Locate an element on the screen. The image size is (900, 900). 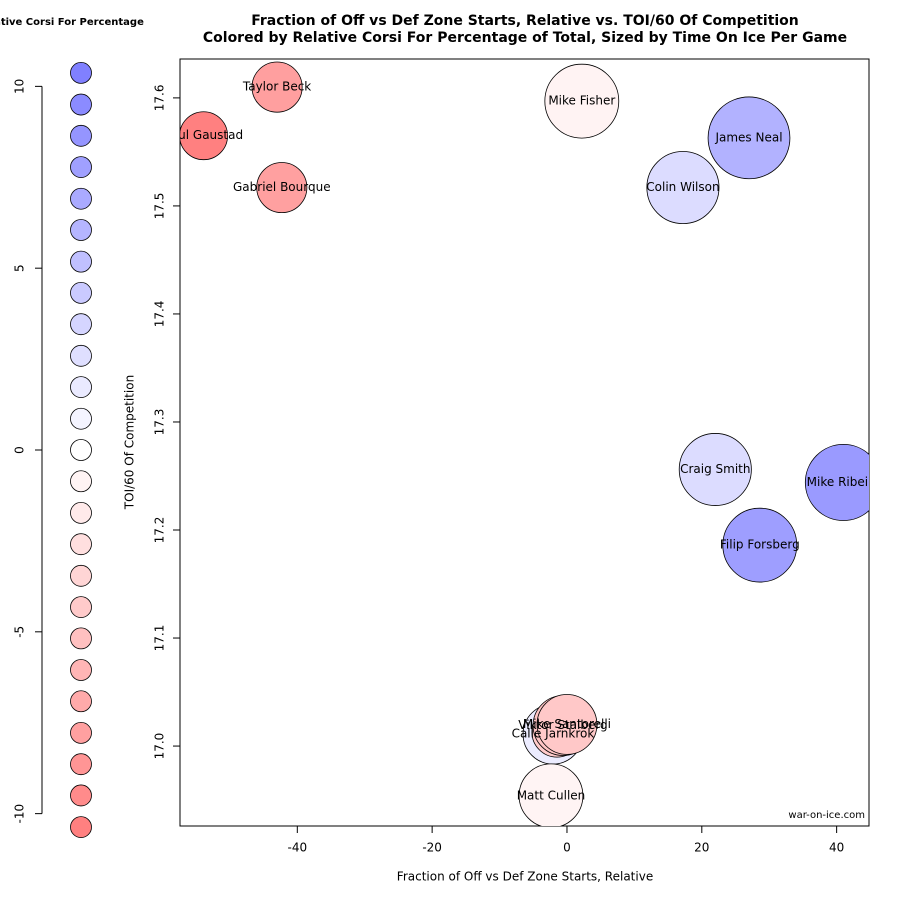
bubble-label: Colin Wilson is located at coordinates (682, 187).